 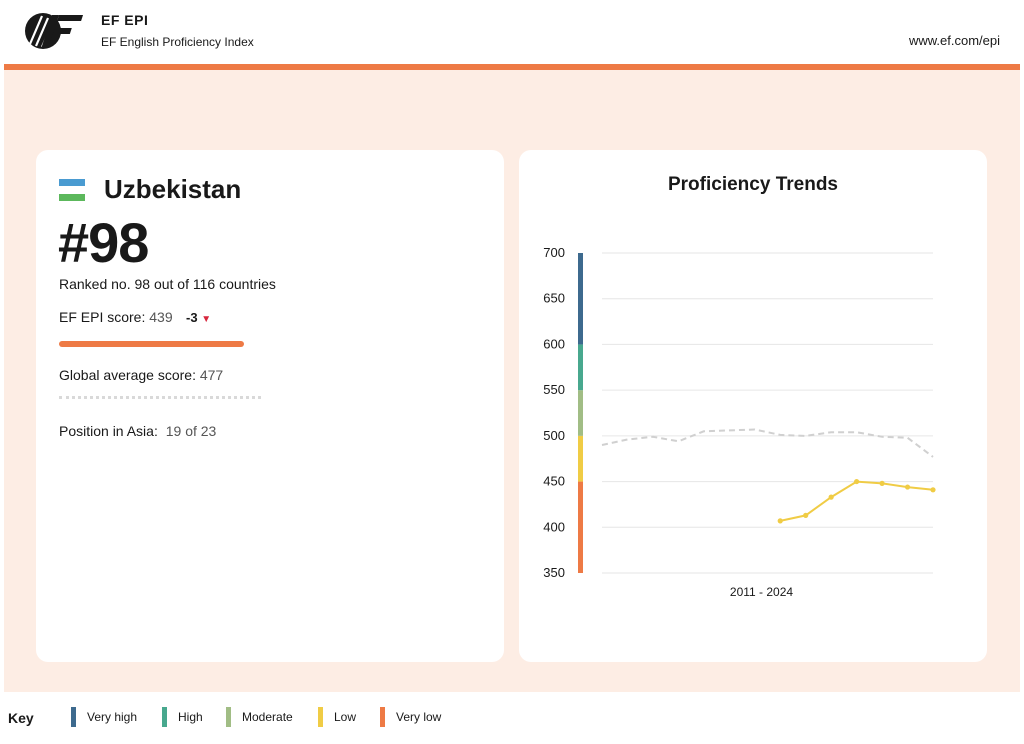 I want to click on score-row: EF EPI score: 439, so click(x=116, y=317).